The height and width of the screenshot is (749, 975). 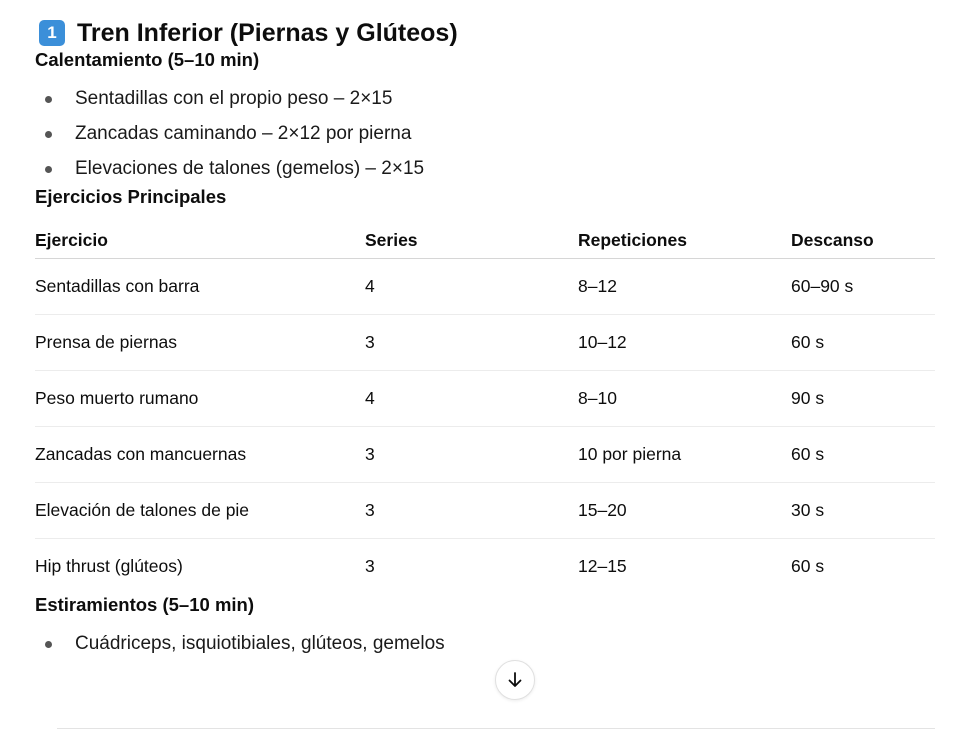 I want to click on cell-reps: 10 por pierna, so click(x=684, y=454).